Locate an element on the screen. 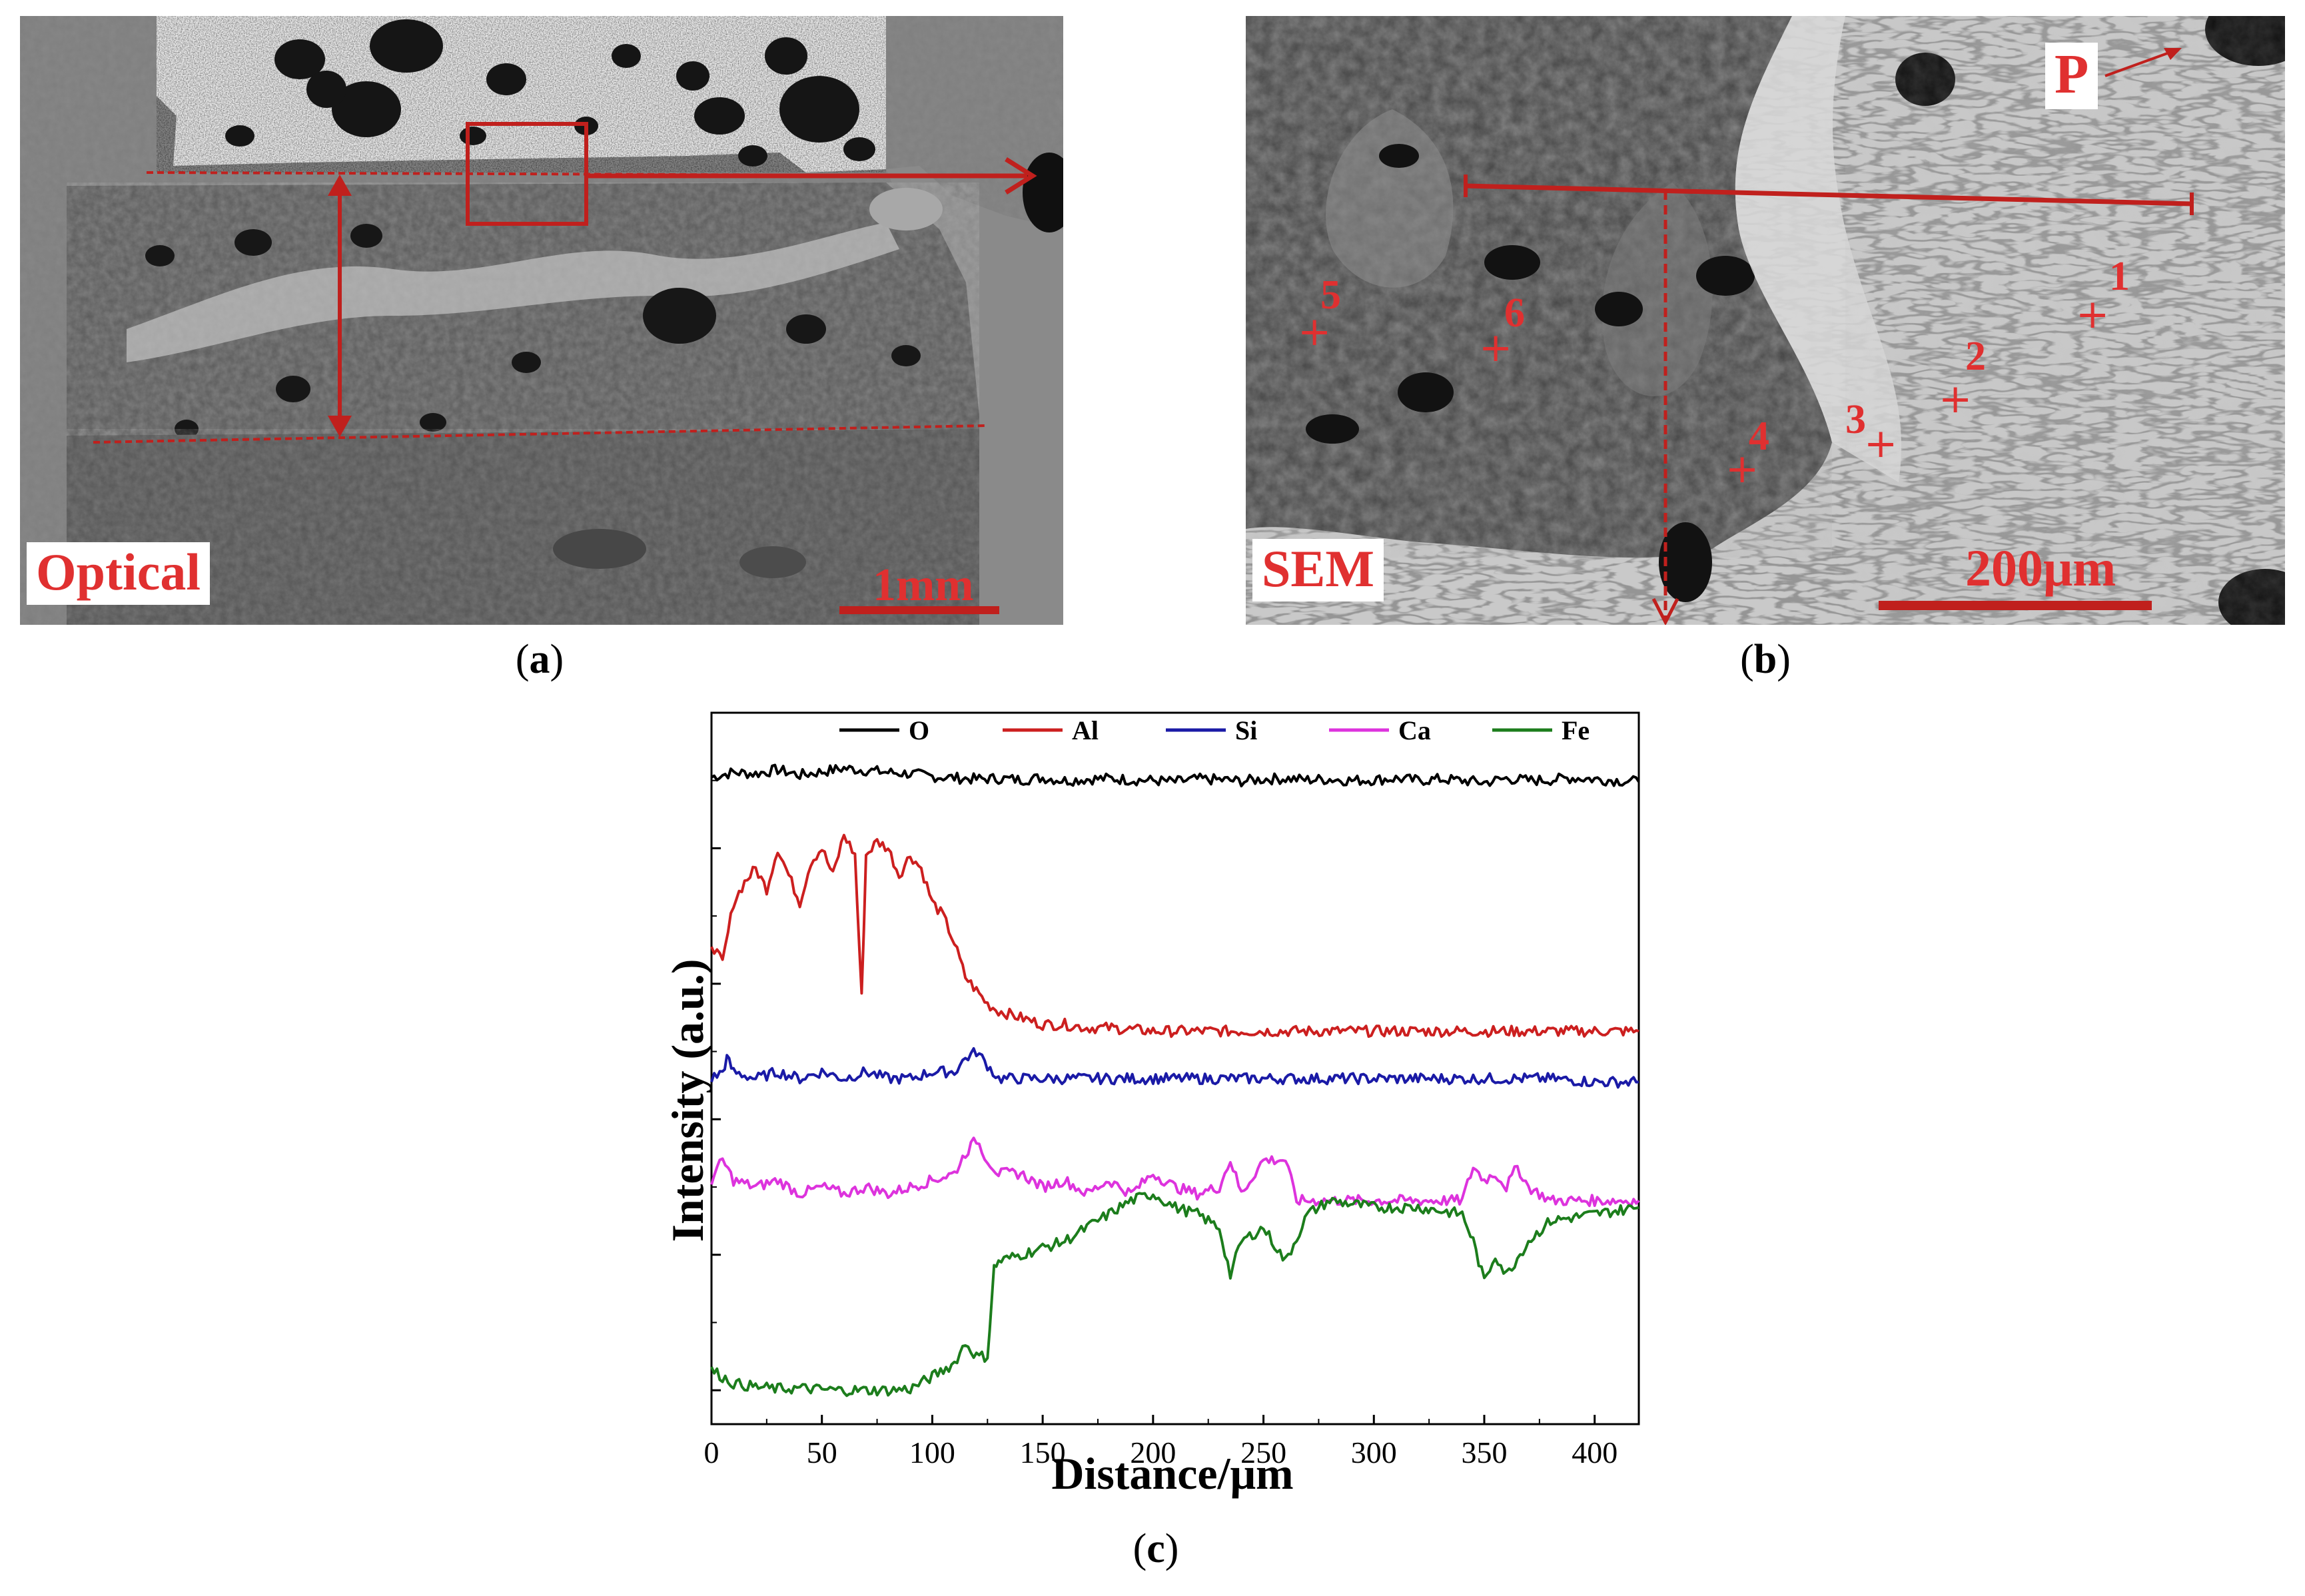  series-line-fe is located at coordinates (1174, 1294).